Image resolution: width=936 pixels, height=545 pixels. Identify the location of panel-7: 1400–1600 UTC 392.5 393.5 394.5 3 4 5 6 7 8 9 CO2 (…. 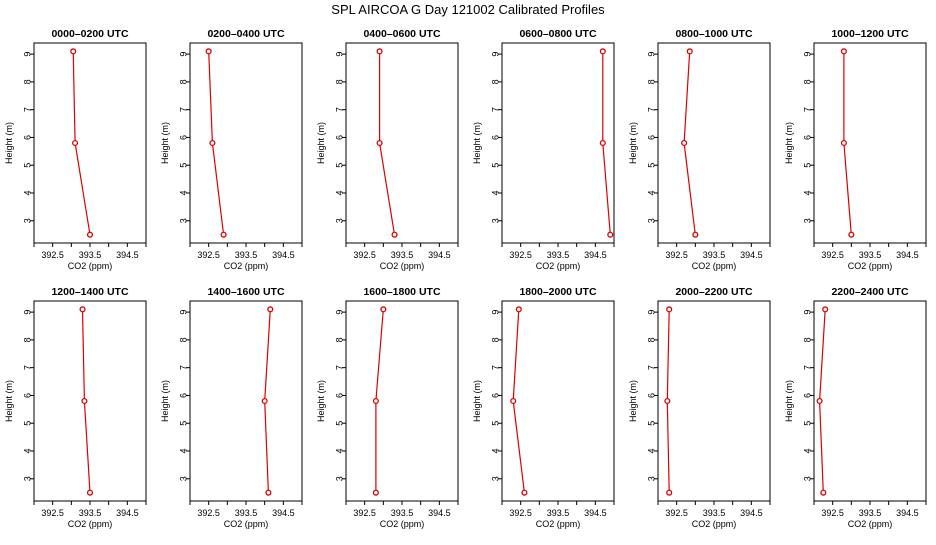
(231, 407).